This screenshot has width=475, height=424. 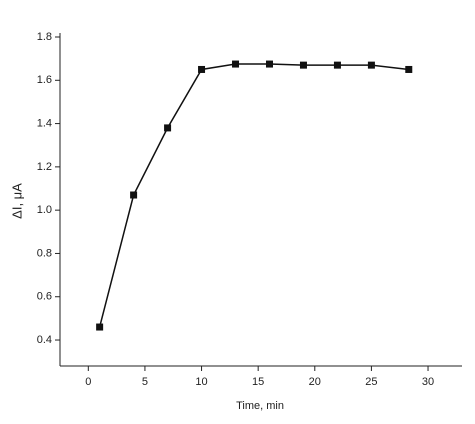 What do you see at coordinates (44, 340) in the screenshot?
I see `y-tick-label: 0.4` at bounding box center [44, 340].